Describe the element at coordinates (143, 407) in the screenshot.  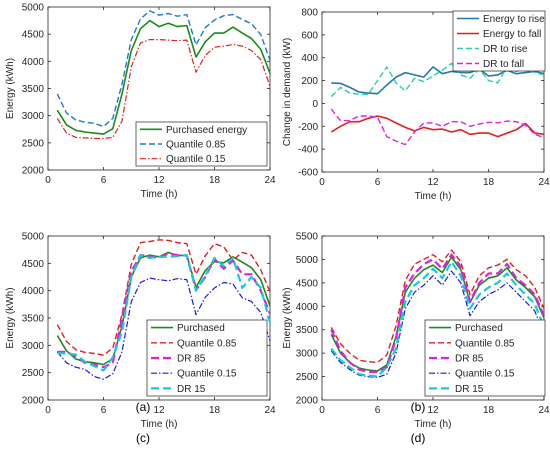
I see `panel-label: (a)` at that location.